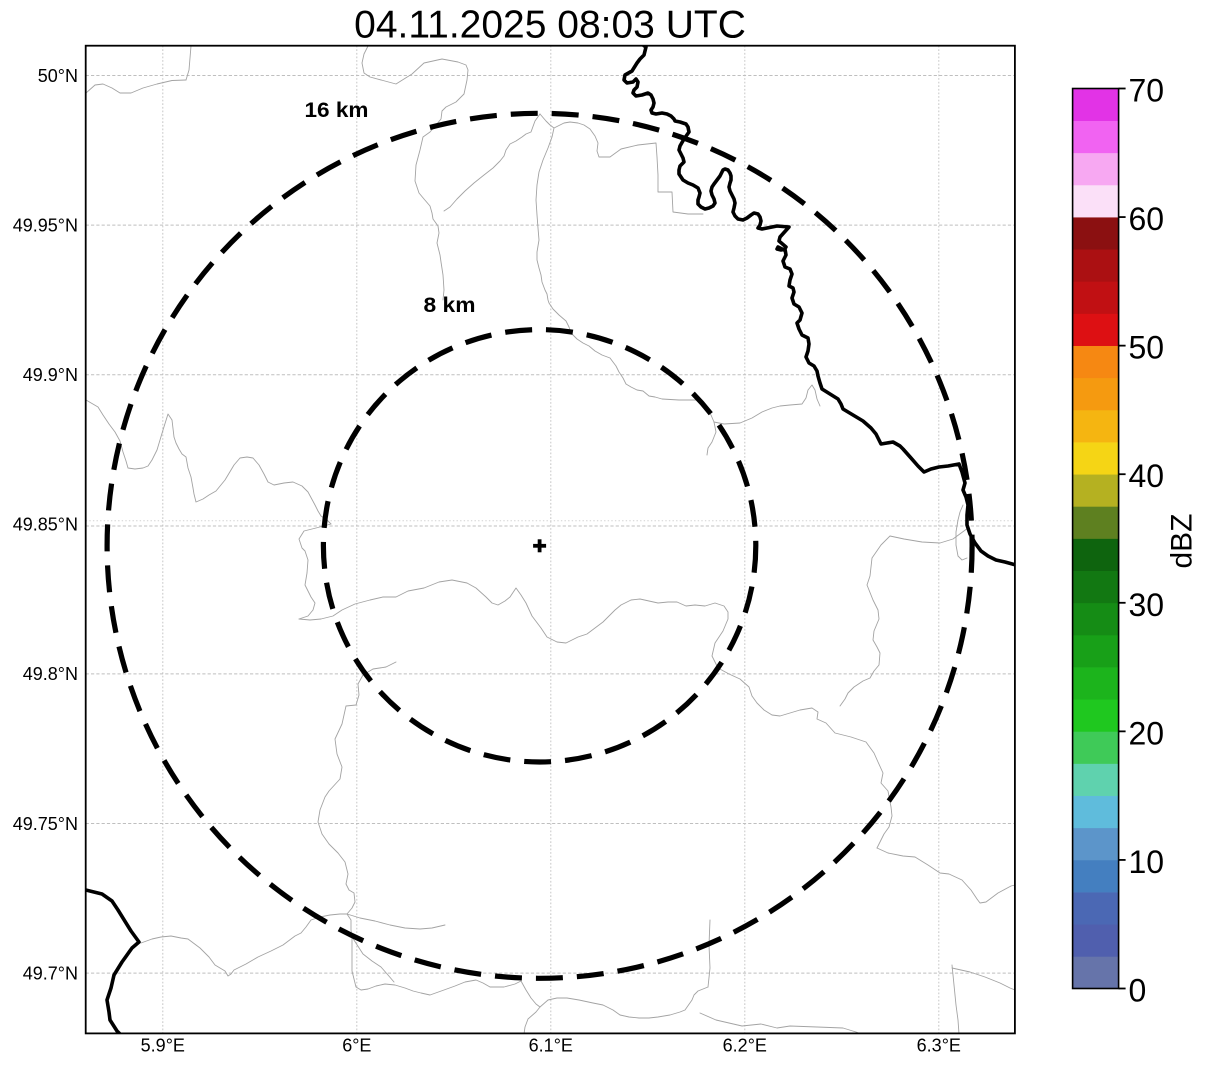 Image resolution: width=1207 pixels, height=1069 pixels. Describe the element at coordinates (550, 25) in the screenshot. I see `svg-text: 04.11.2025 08:03 UTC` at that location.